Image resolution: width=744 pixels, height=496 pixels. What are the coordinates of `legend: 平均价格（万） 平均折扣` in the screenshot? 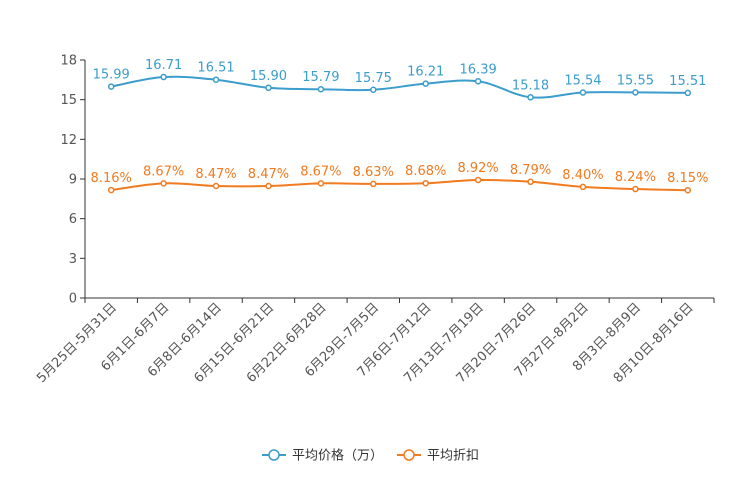 It's located at (370, 456).